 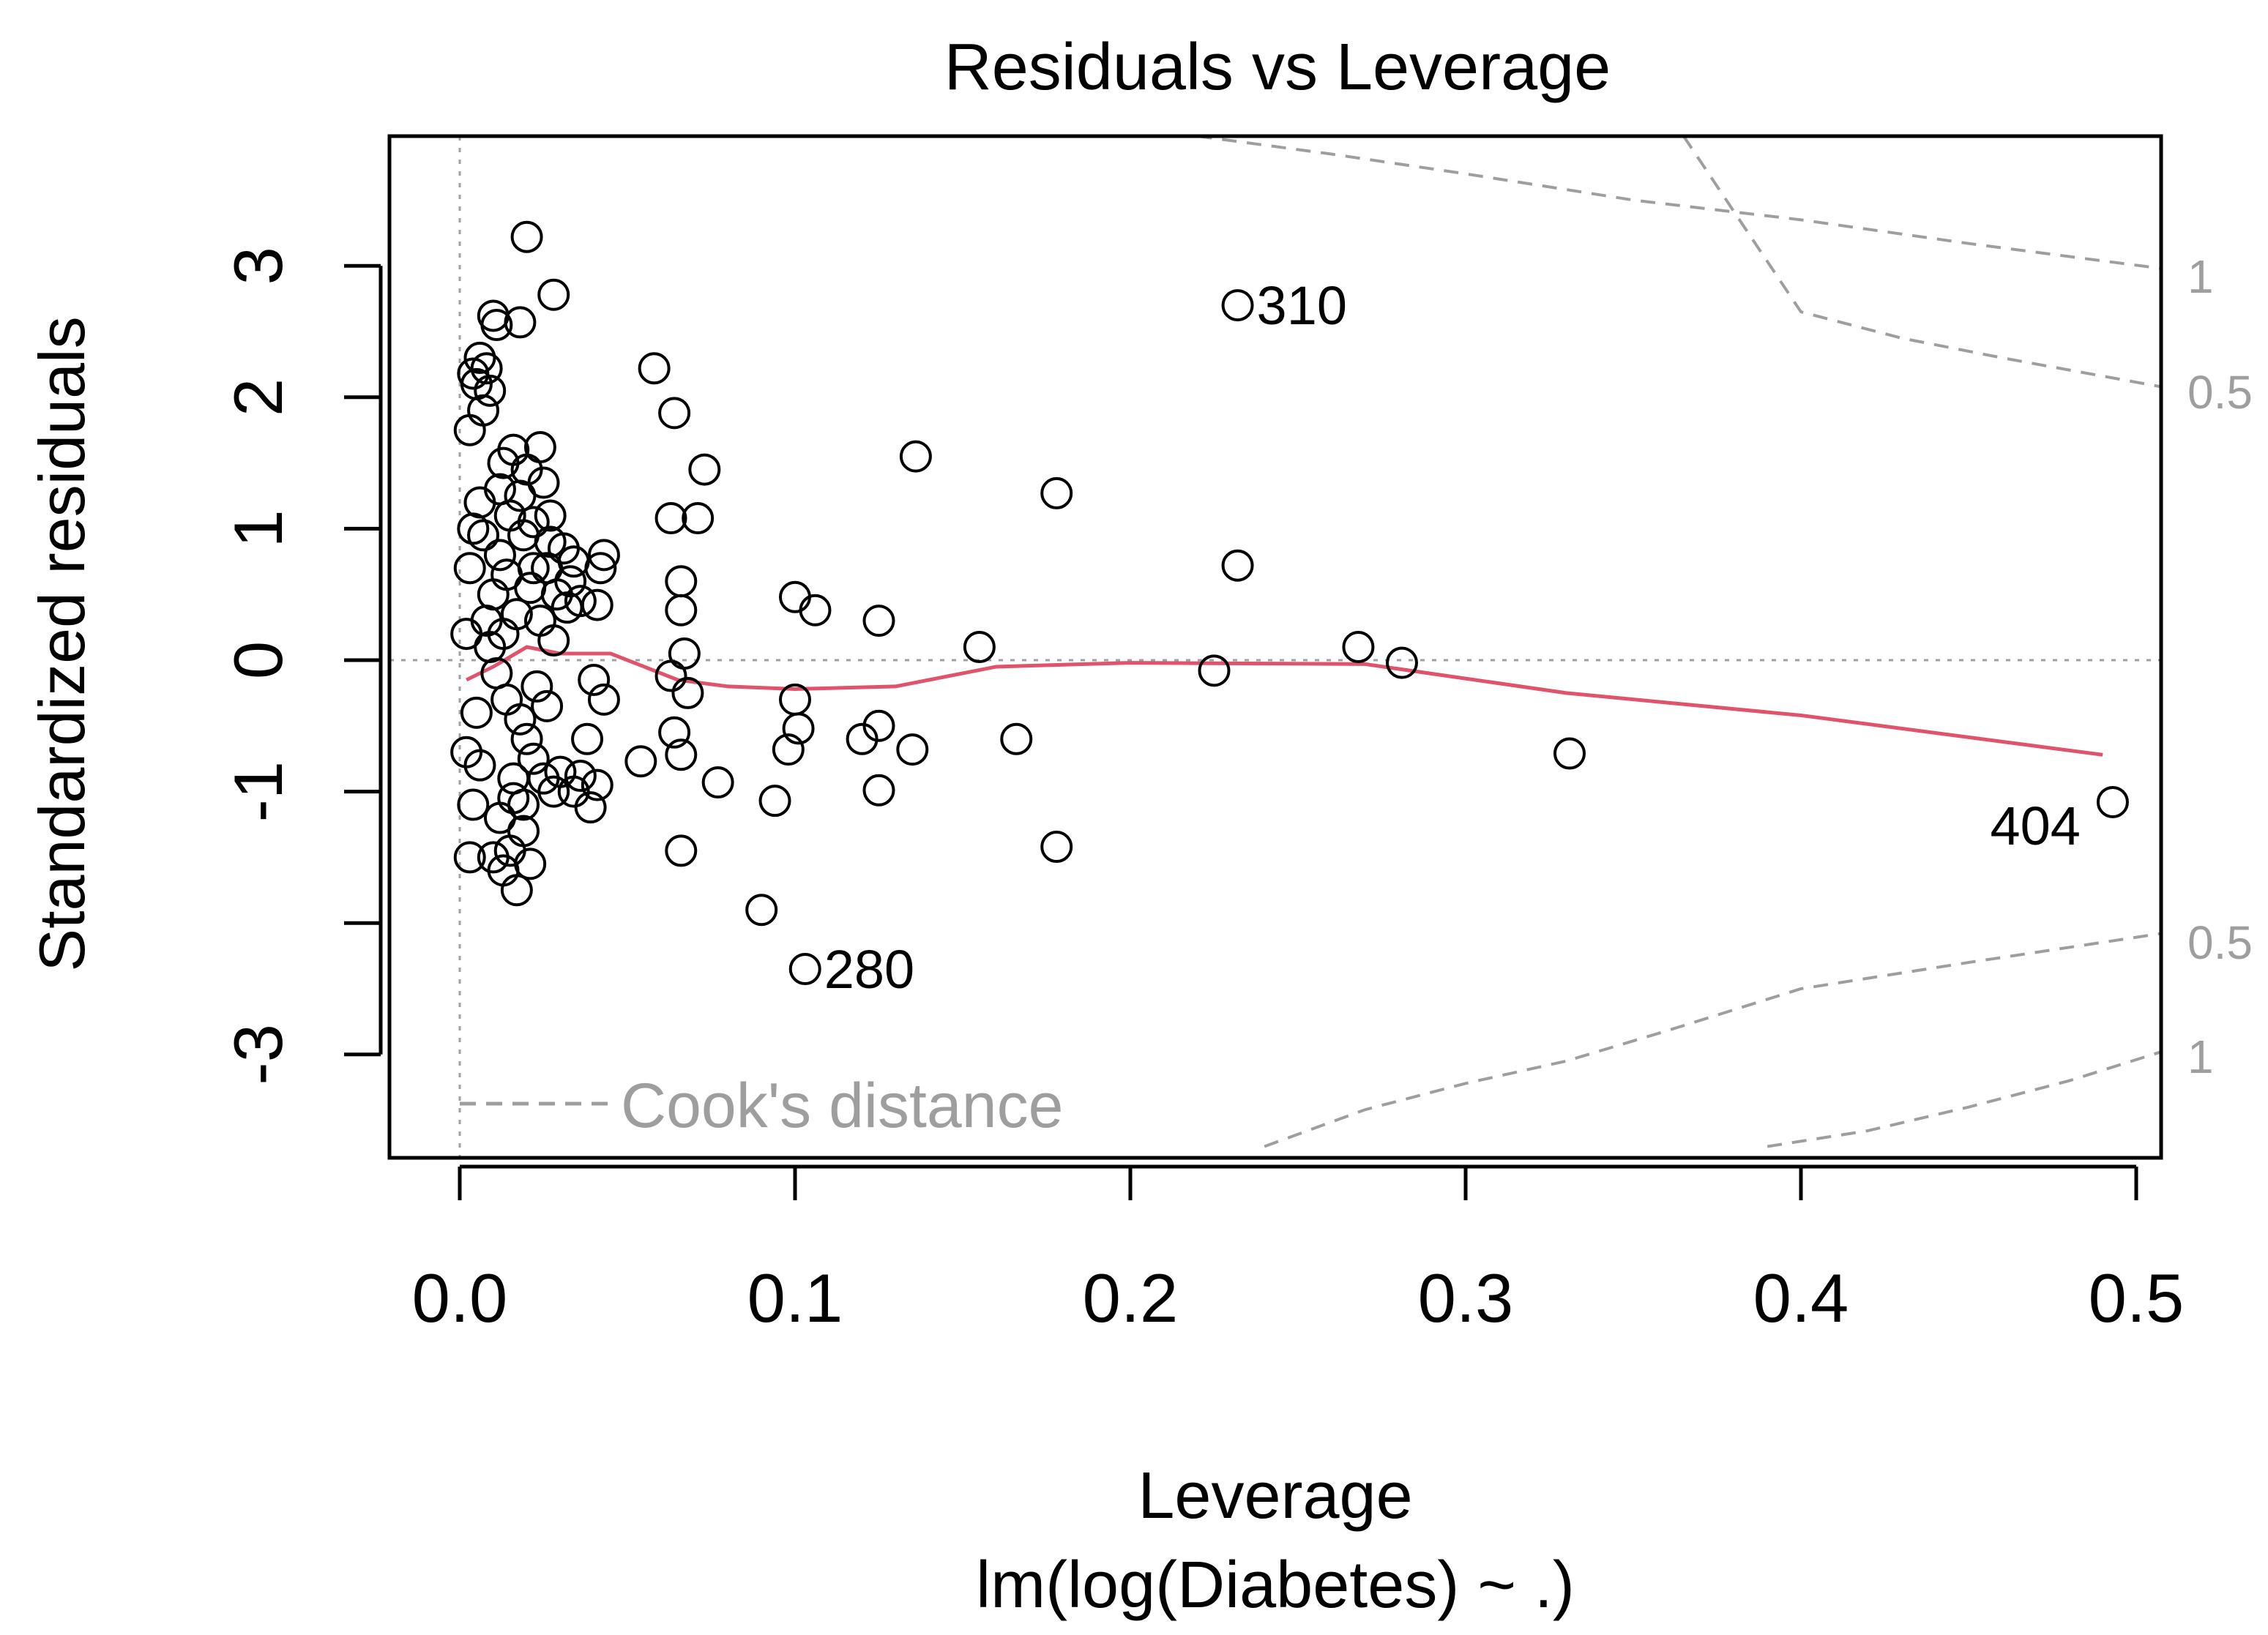 I want to click on smoother-layer, so click(x=1284, y=701).